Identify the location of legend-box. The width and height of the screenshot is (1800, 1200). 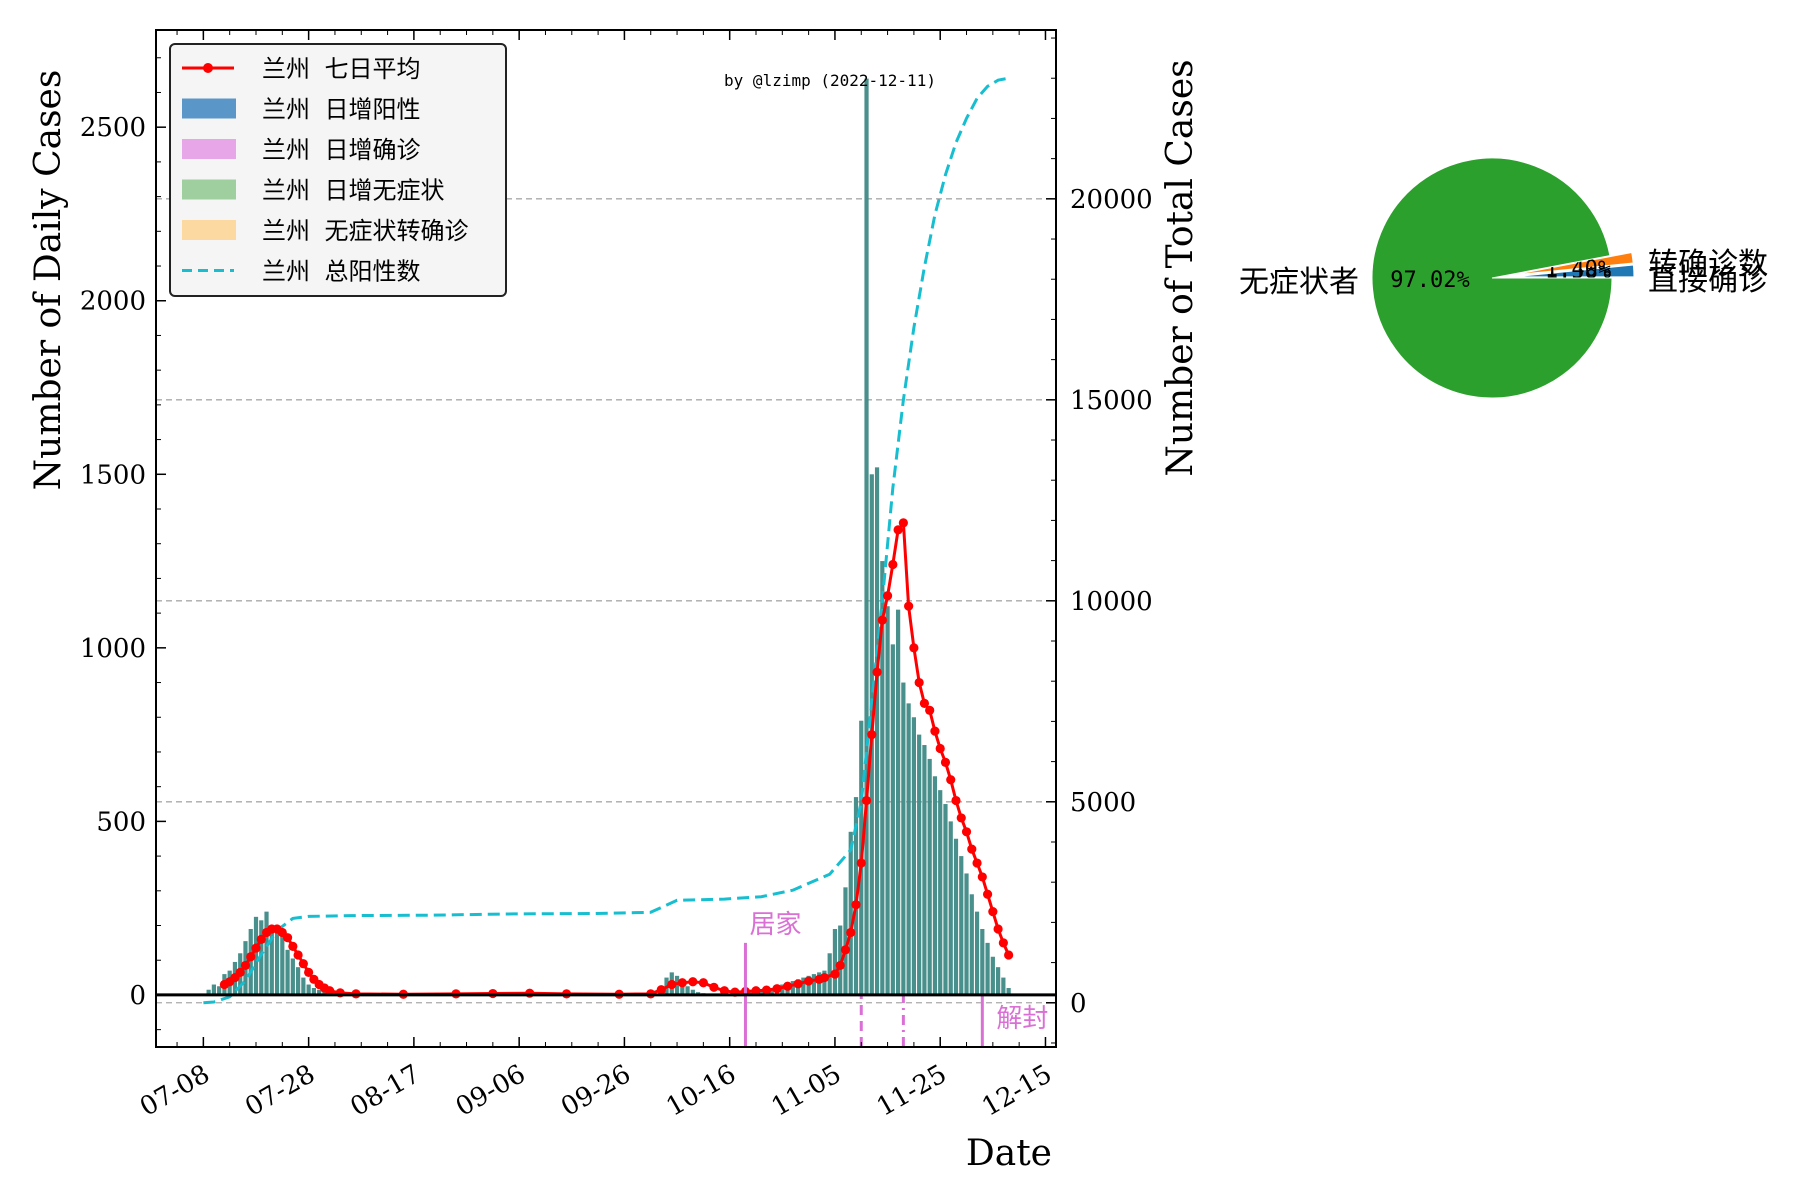
(338, 170).